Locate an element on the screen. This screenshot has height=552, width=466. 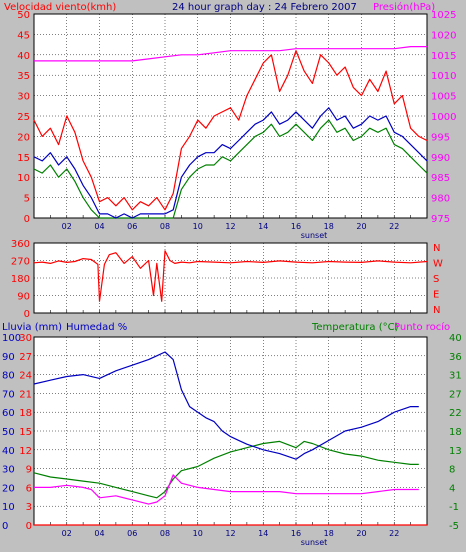
wind-y-tick-label: 5 is located at coordinates (27, 199).